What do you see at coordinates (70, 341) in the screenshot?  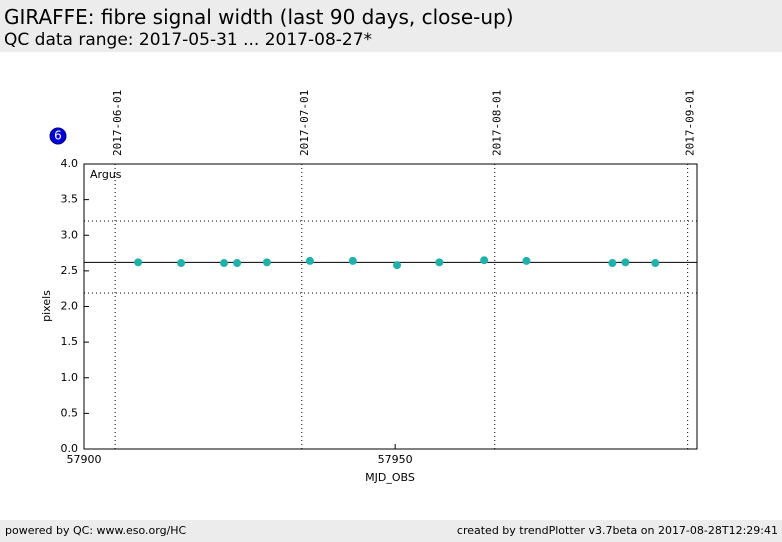 I see `y-tick-label: 1.5` at bounding box center [70, 341].